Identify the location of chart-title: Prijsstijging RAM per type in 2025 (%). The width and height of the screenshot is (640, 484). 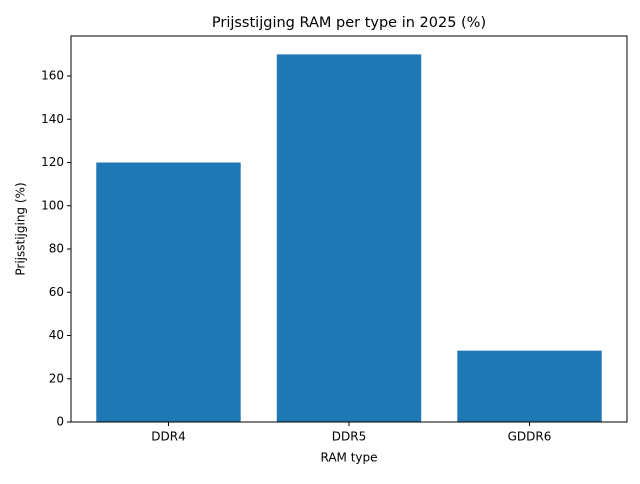
(349, 23).